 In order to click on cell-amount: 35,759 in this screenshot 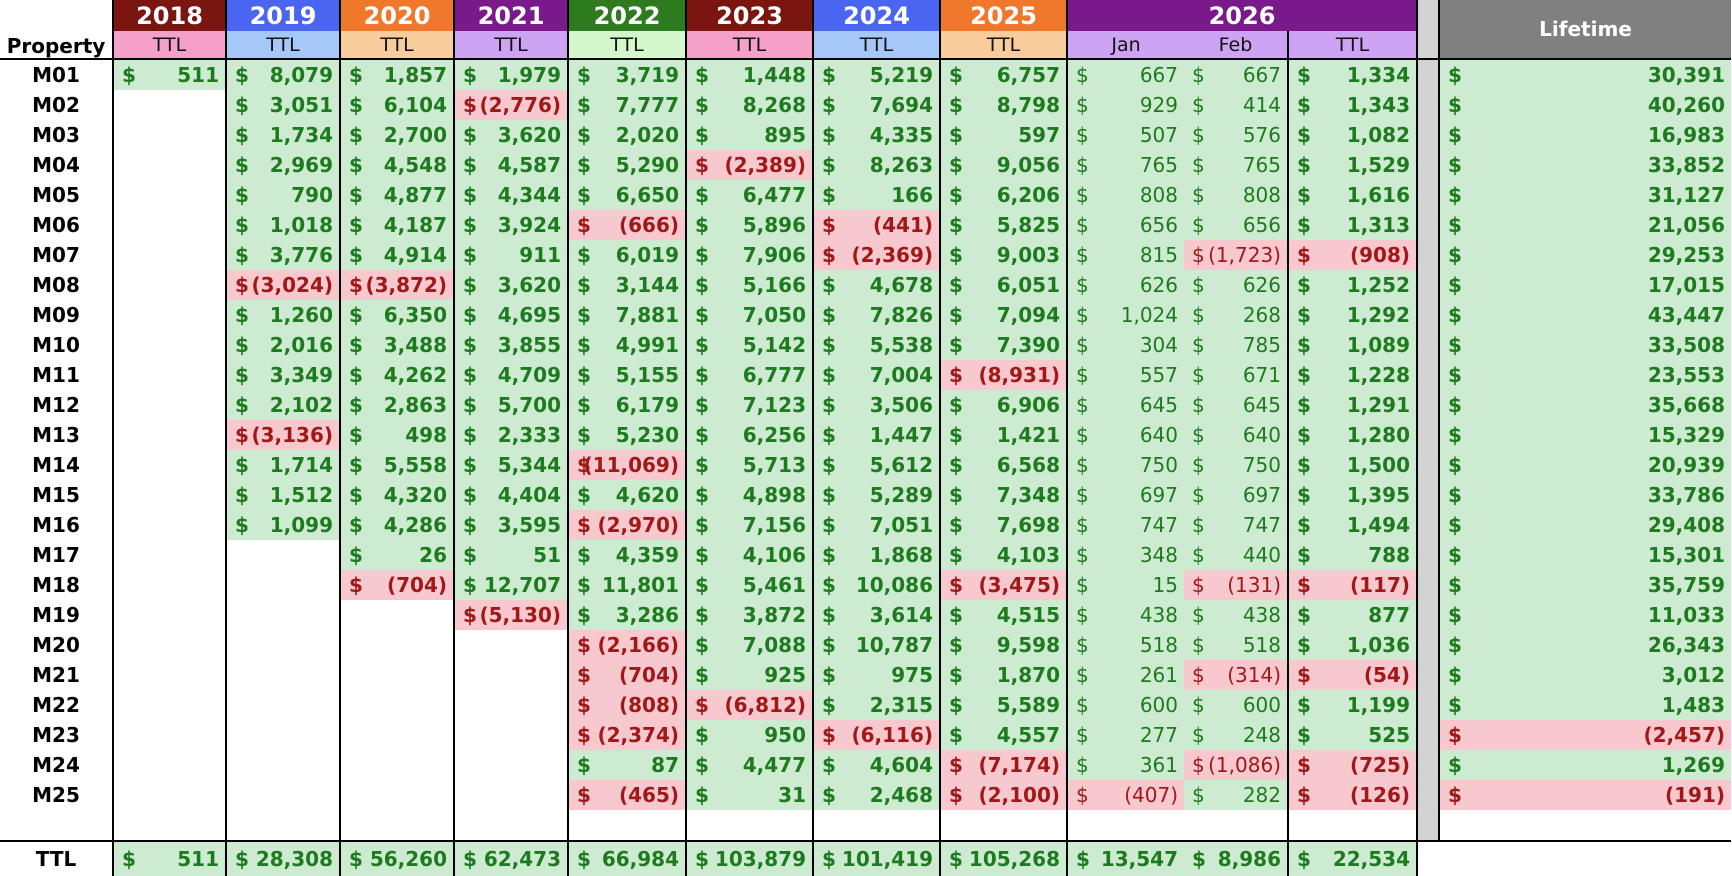, I will do `click(1686, 585)`.